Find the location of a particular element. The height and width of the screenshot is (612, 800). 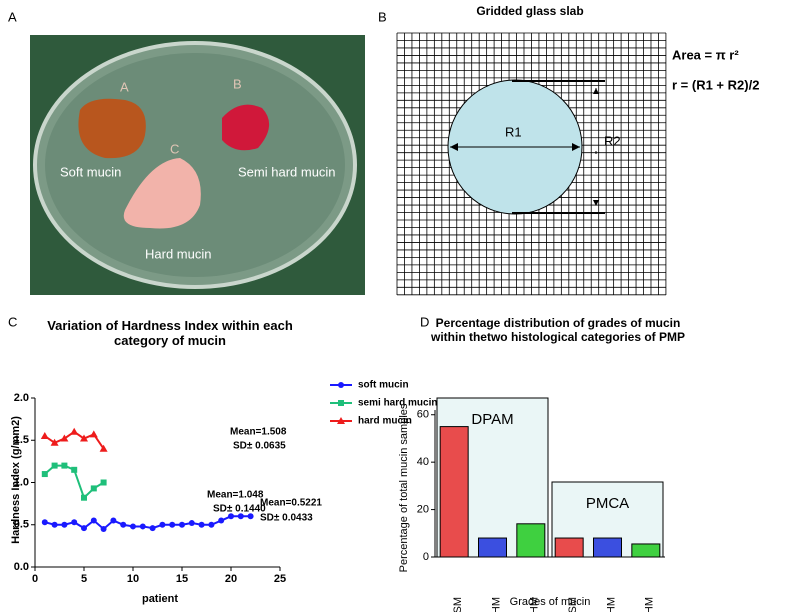

r2-label: R2 is located at coordinates (612, 140).